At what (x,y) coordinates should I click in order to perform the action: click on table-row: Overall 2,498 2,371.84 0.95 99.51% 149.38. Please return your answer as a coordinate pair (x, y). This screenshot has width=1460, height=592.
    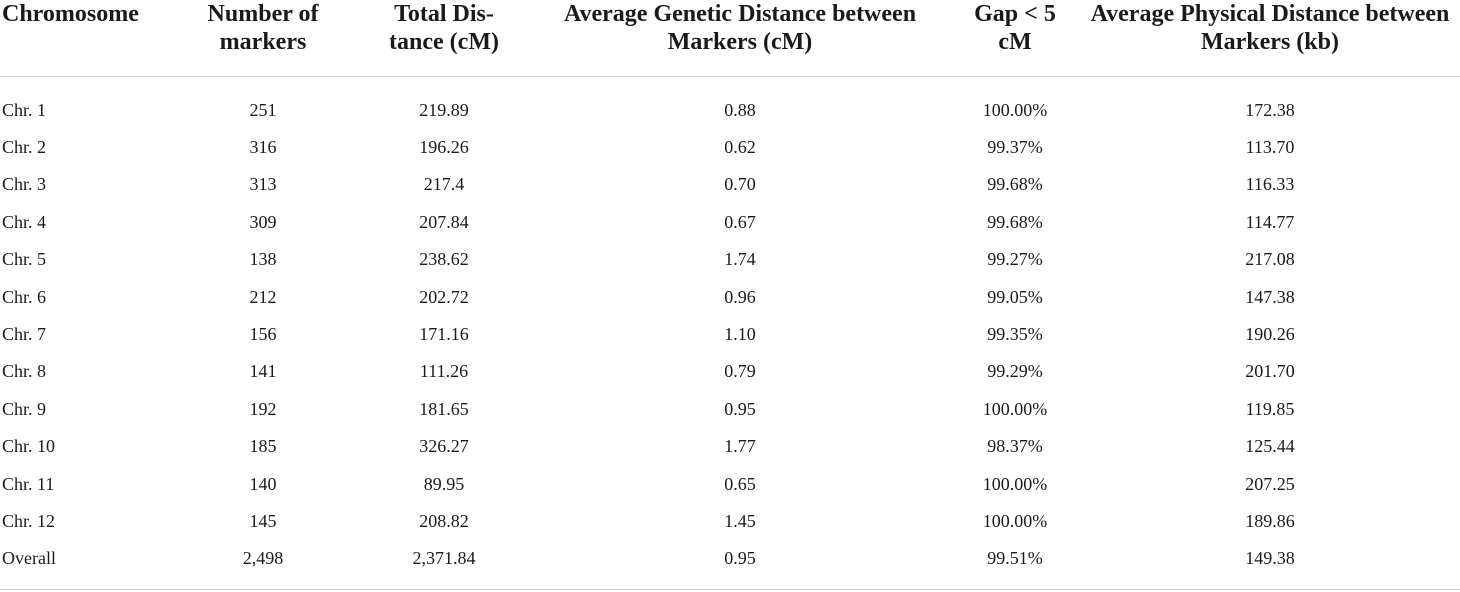
    Looking at the image, I should click on (730, 565).